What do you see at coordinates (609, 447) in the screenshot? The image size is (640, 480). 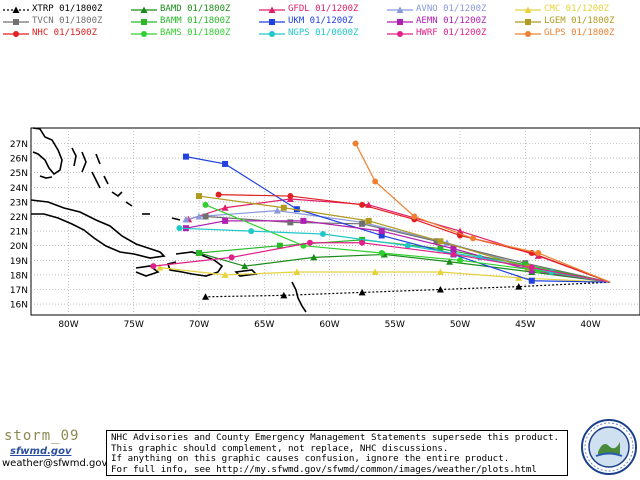 I see `sfwmd-seal-icon` at bounding box center [609, 447].